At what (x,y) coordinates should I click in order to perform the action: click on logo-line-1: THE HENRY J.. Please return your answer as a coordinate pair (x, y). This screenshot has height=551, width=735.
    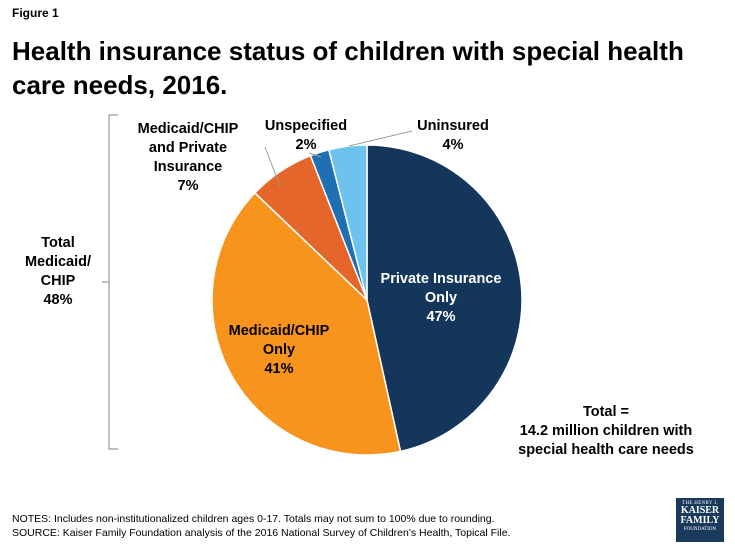
    Looking at the image, I should click on (700, 503).